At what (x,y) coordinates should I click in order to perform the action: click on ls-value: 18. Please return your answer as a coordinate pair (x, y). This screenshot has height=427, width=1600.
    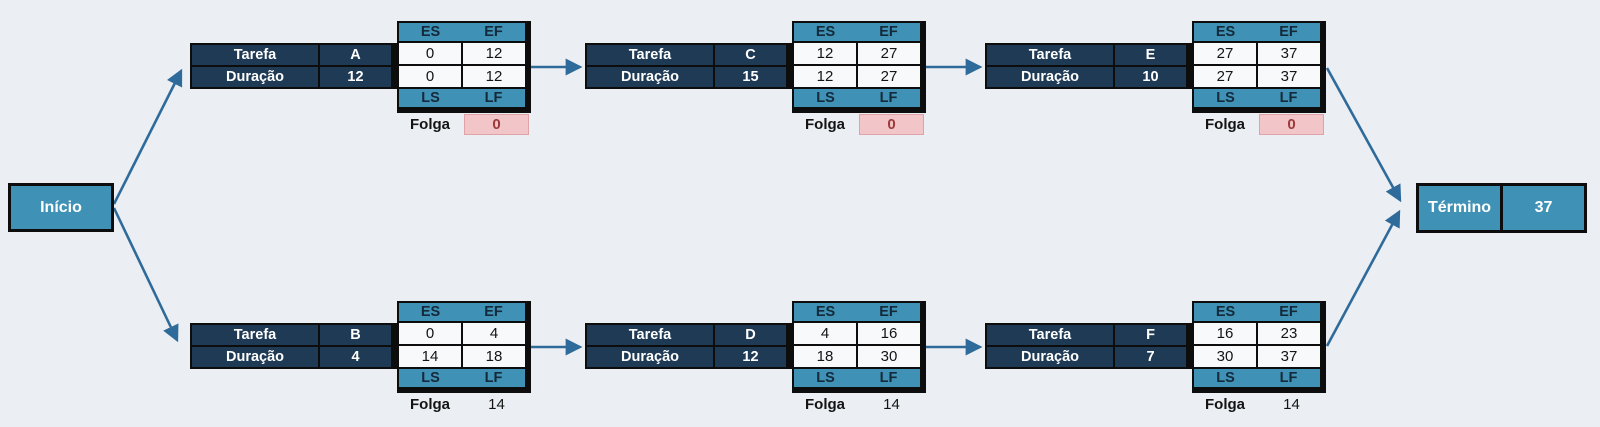
    Looking at the image, I should click on (825, 356).